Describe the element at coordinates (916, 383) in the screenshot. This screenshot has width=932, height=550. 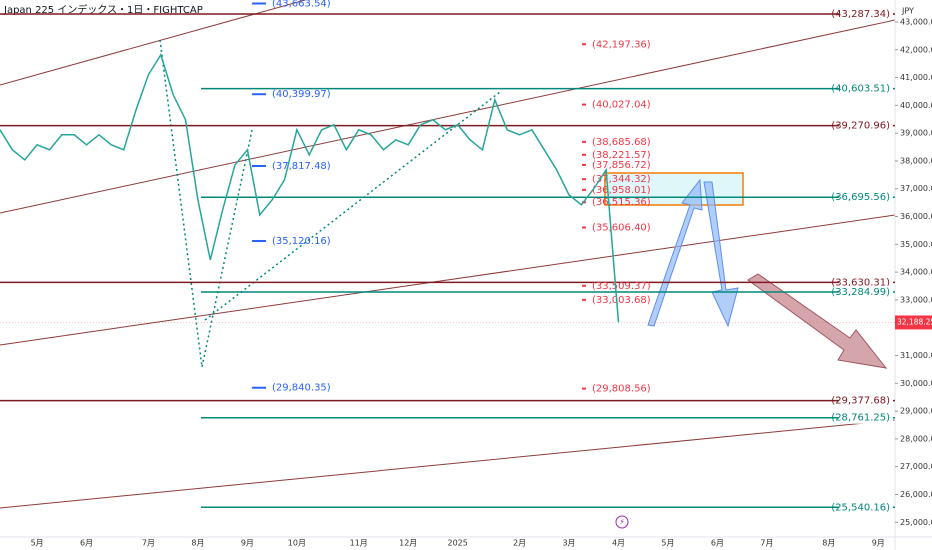
I see `y-tick-label: 30,000.00` at that location.